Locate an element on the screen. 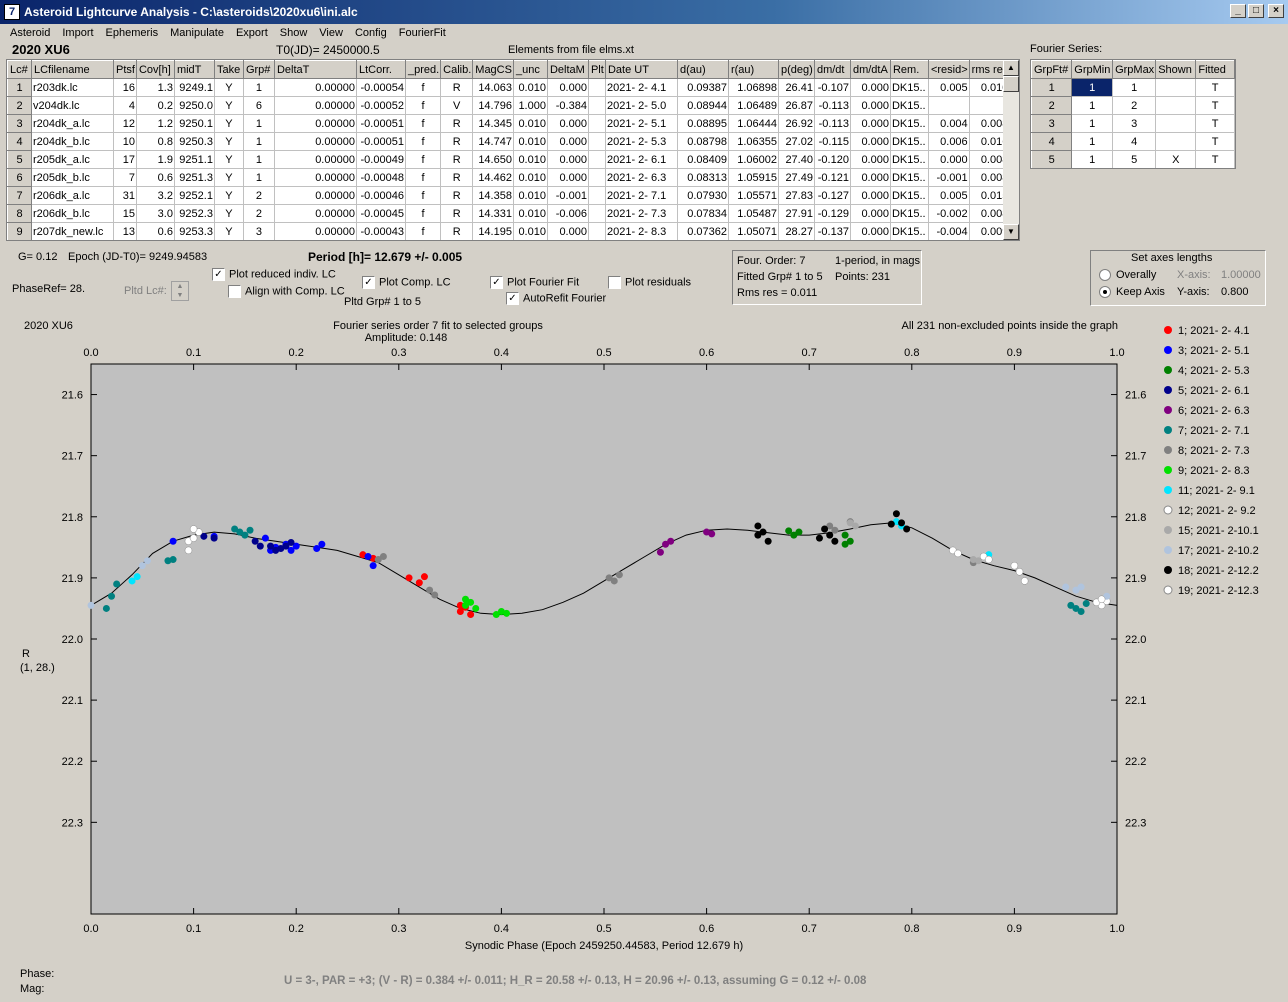  table-cell: 9252.1 is located at coordinates (194, 195).